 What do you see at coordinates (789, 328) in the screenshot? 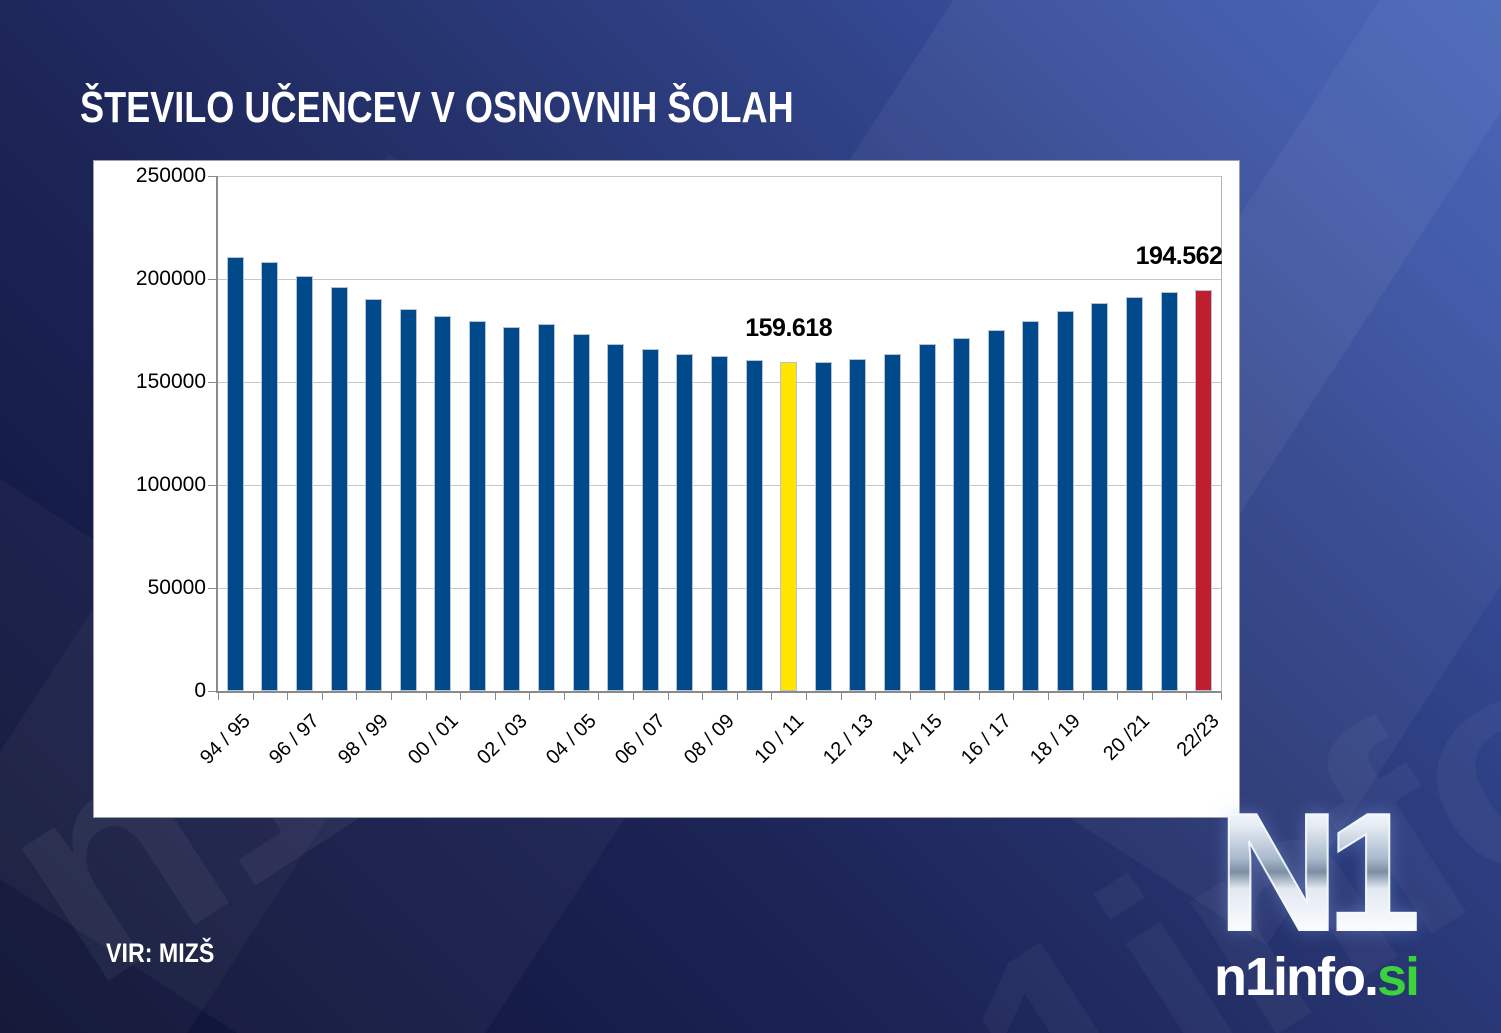
I see `bar-value-label: 159.618` at bounding box center [789, 328].